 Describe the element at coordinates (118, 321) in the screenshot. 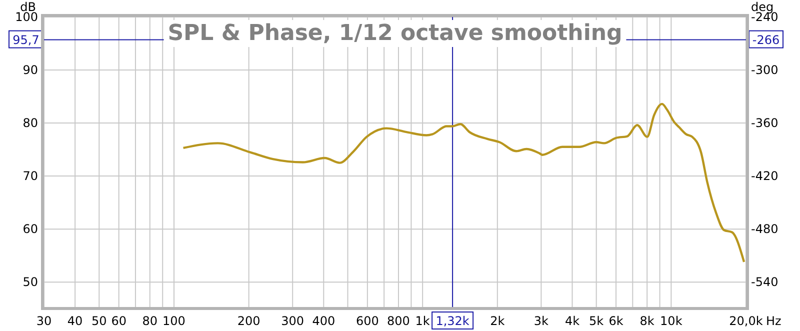

I see `x-tick-label: 60` at that location.